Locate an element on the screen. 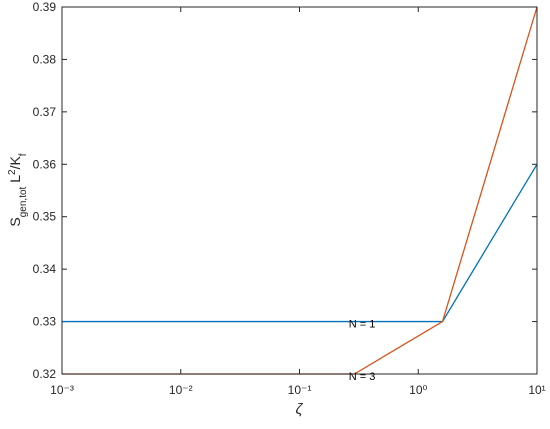  x-tick-label: 10⁻¹ is located at coordinates (300, 390).